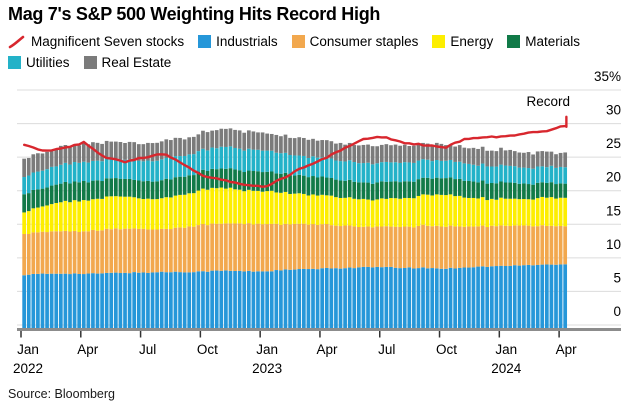 The image size is (629, 409). What do you see at coordinates (613, 244) in the screenshot?
I see `y-axis-label: 10` at bounding box center [613, 244].